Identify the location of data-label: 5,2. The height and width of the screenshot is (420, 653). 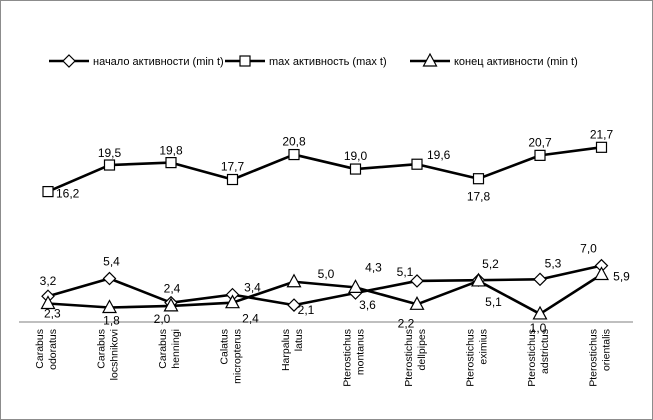
(490, 264).